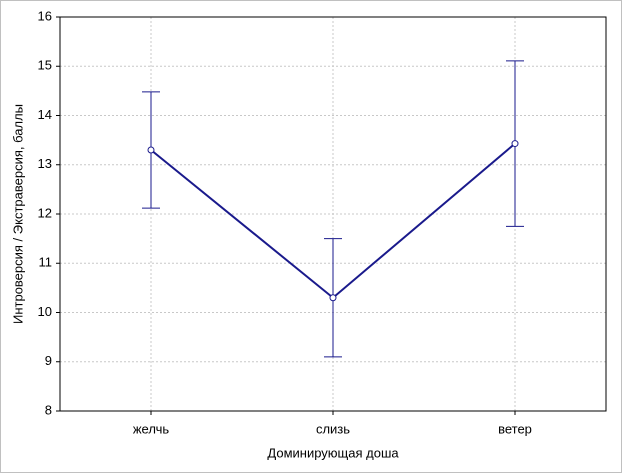  Describe the element at coordinates (17, 214) in the screenshot. I see `y-axis-label: Интроверсия / Экстраверсия, баллы` at that location.